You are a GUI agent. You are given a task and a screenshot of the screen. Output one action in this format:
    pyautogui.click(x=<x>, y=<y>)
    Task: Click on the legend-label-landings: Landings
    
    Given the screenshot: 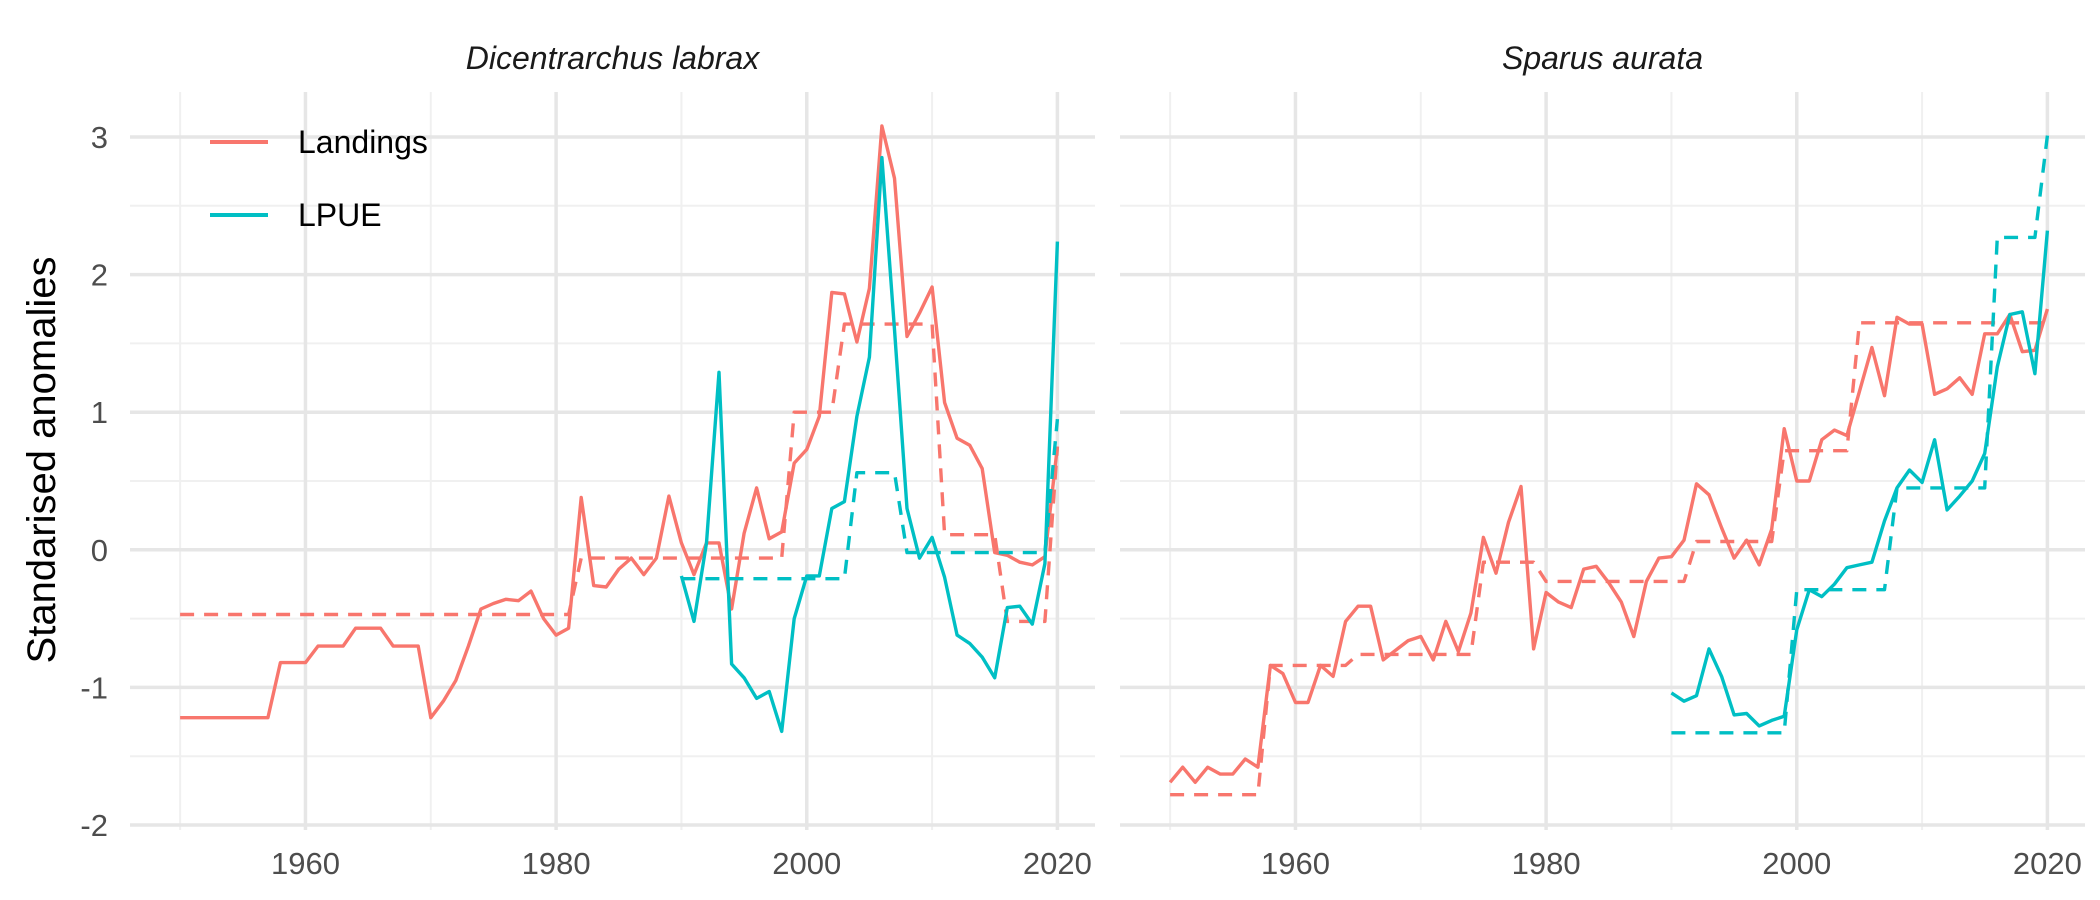 What is the action you would take?
    pyautogui.click(x=363, y=142)
    